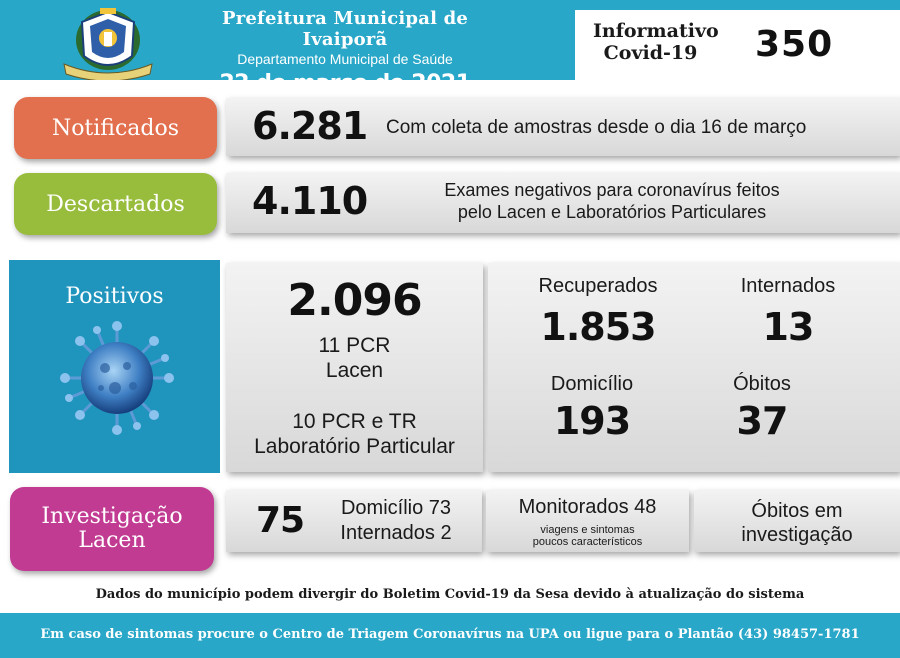 The width and height of the screenshot is (900, 658). Describe the element at coordinates (310, 201) in the screenshot. I see `descartados-value: 4.110` at that location.